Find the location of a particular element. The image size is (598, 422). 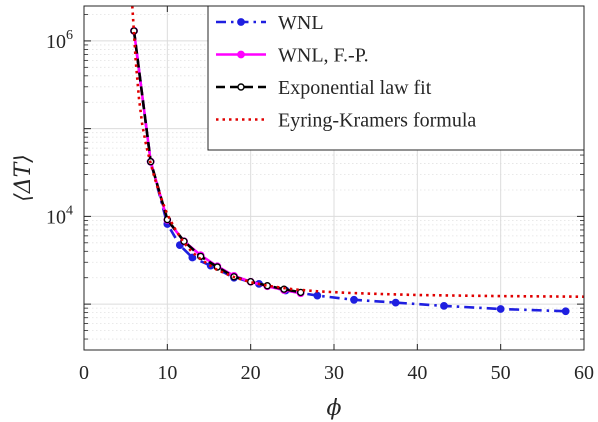

x-tick-label: 30 is located at coordinates (334, 373).